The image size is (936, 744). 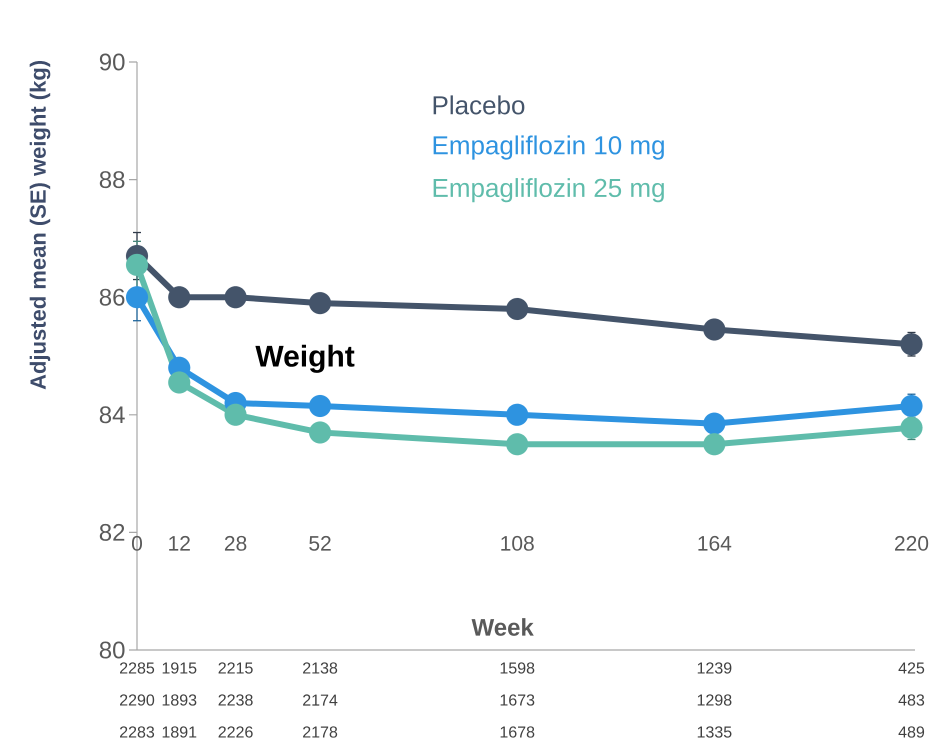 I want to click on y-tick-label: 88, so click(x=112, y=179).